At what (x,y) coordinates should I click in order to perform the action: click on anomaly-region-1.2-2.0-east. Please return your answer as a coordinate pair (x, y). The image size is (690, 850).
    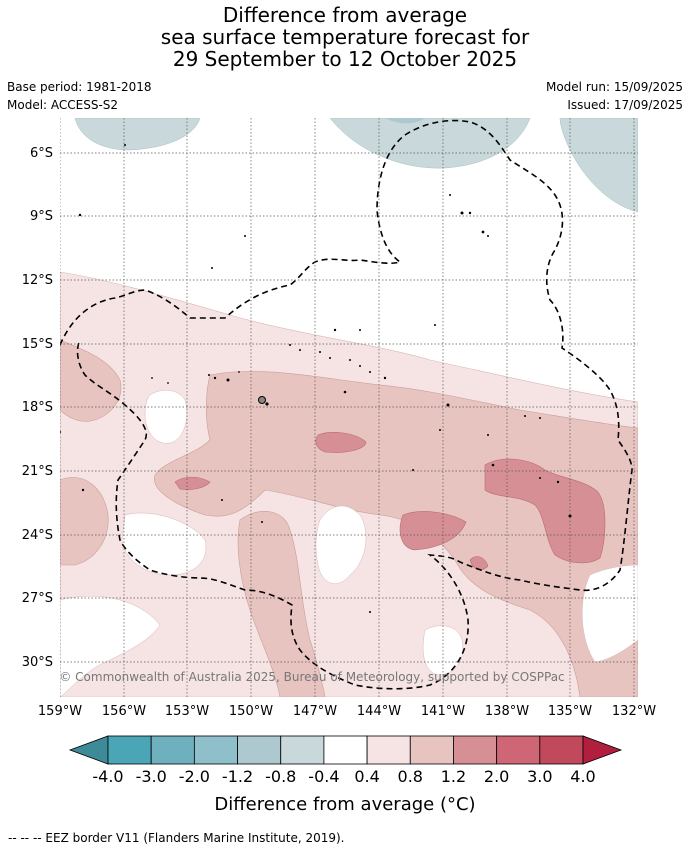
    Looking at the image, I should click on (545, 511).